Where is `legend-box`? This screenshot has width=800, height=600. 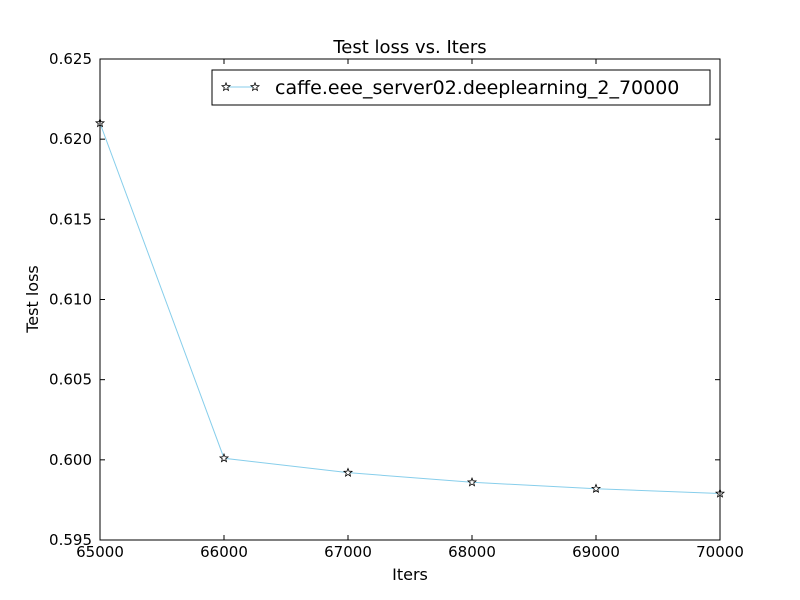 legend-box is located at coordinates (461, 87).